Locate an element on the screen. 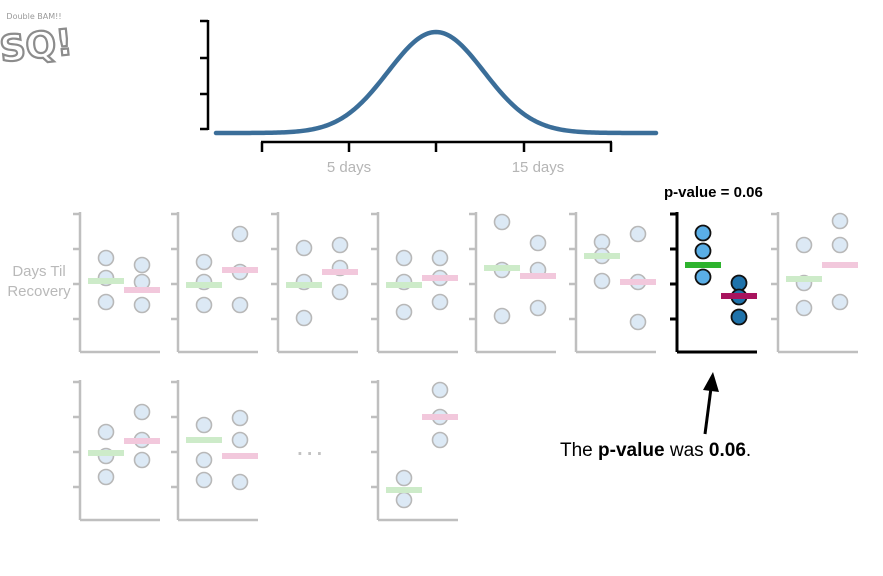  caption-suffix: . is located at coordinates (748, 450).